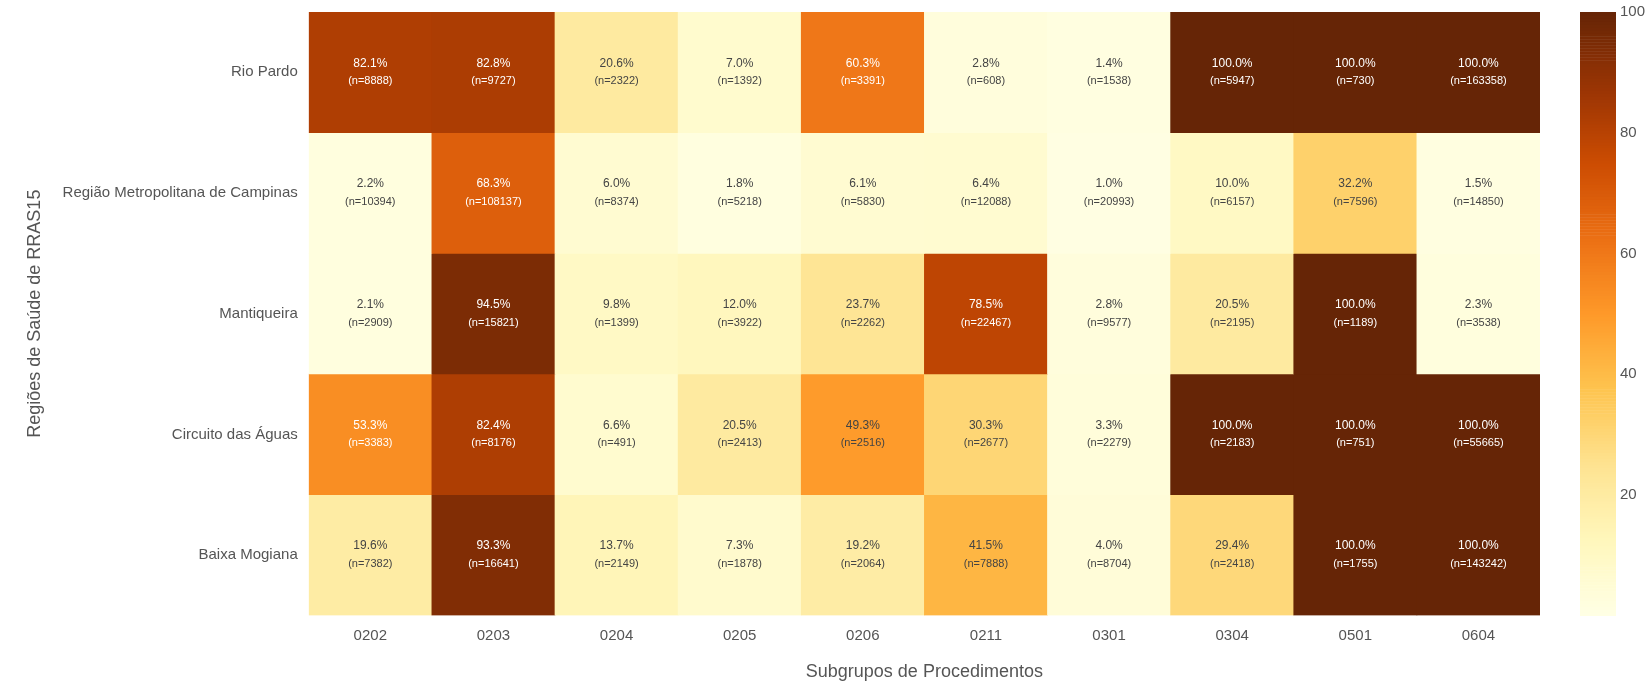 This screenshot has width=1650, height=697. What do you see at coordinates (370, 71) in the screenshot?
I see `data-label: 82.1% (n=8888)` at bounding box center [370, 71].